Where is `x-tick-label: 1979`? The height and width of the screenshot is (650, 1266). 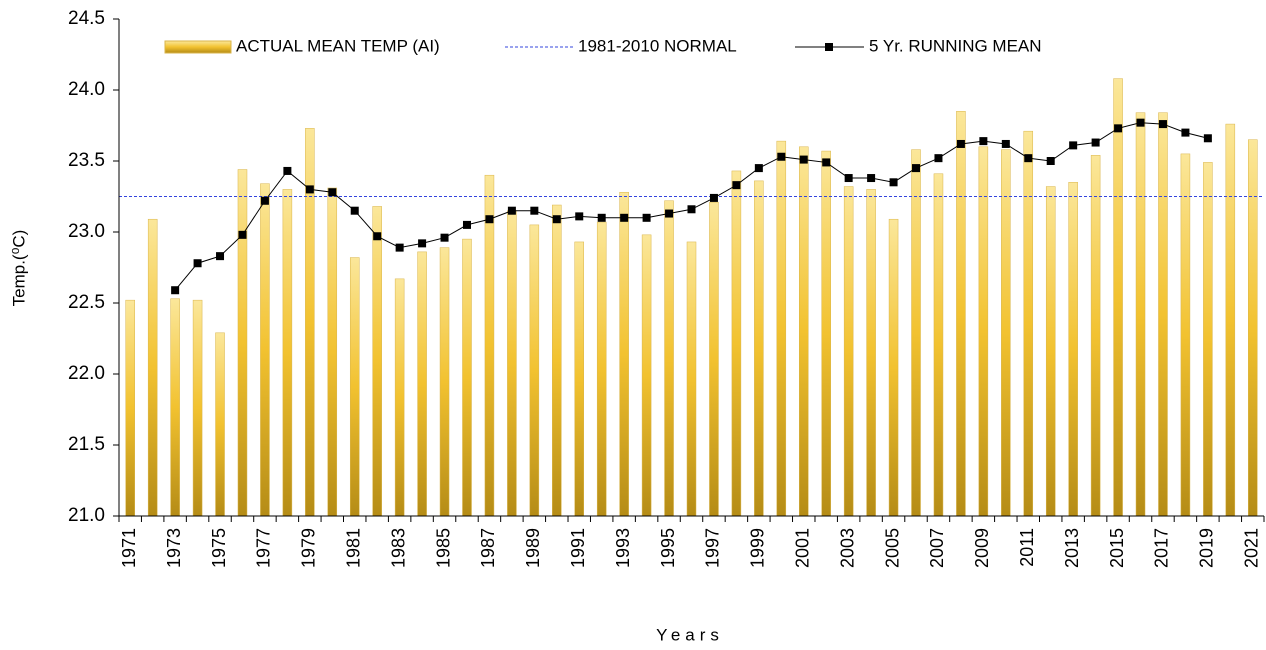 x-tick-label: 1979 is located at coordinates (309, 548).